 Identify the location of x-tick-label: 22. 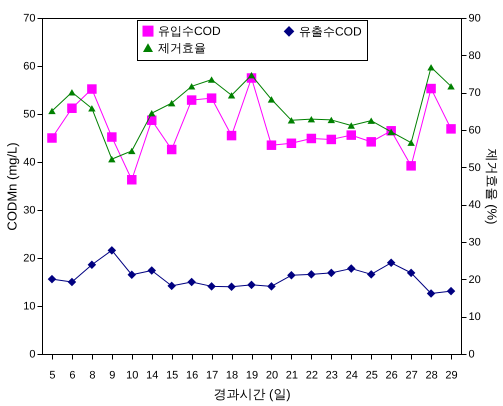
(312, 376).